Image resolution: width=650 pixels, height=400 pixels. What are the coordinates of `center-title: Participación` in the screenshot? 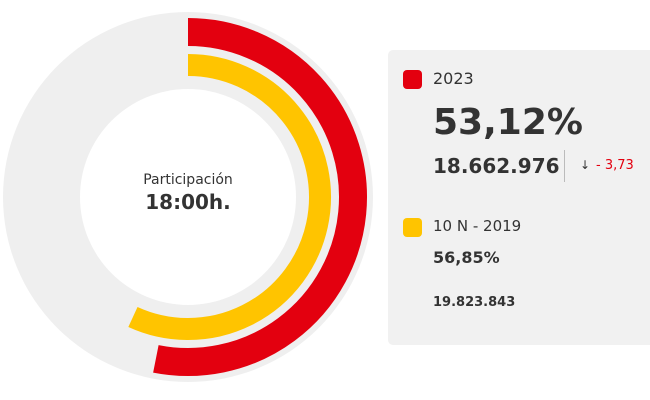 It's located at (188, 180).